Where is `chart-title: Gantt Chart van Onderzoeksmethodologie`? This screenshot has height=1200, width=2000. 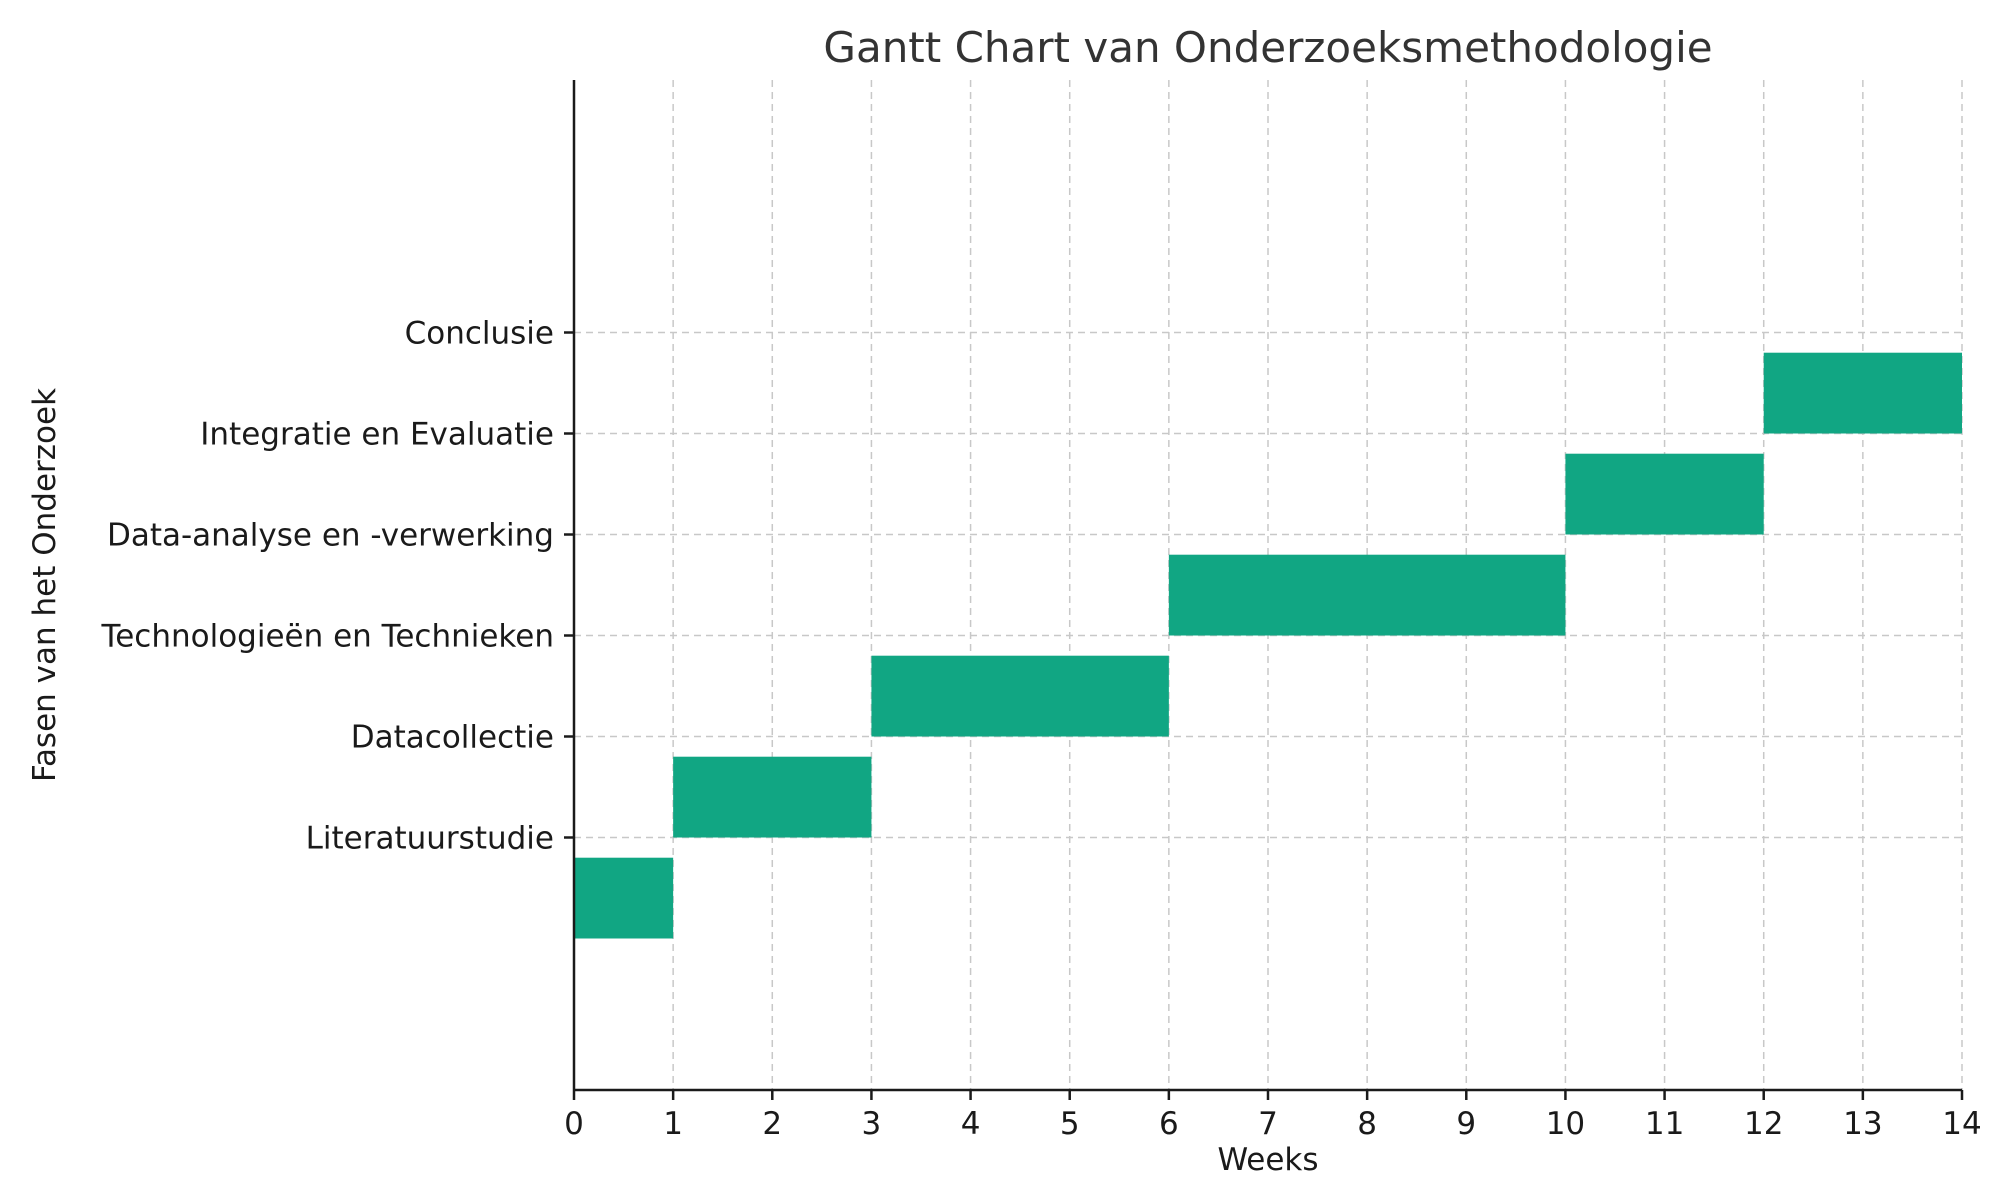 chart-title: Gantt Chart van Onderzoeksmethodologie is located at coordinates (1267, 47).